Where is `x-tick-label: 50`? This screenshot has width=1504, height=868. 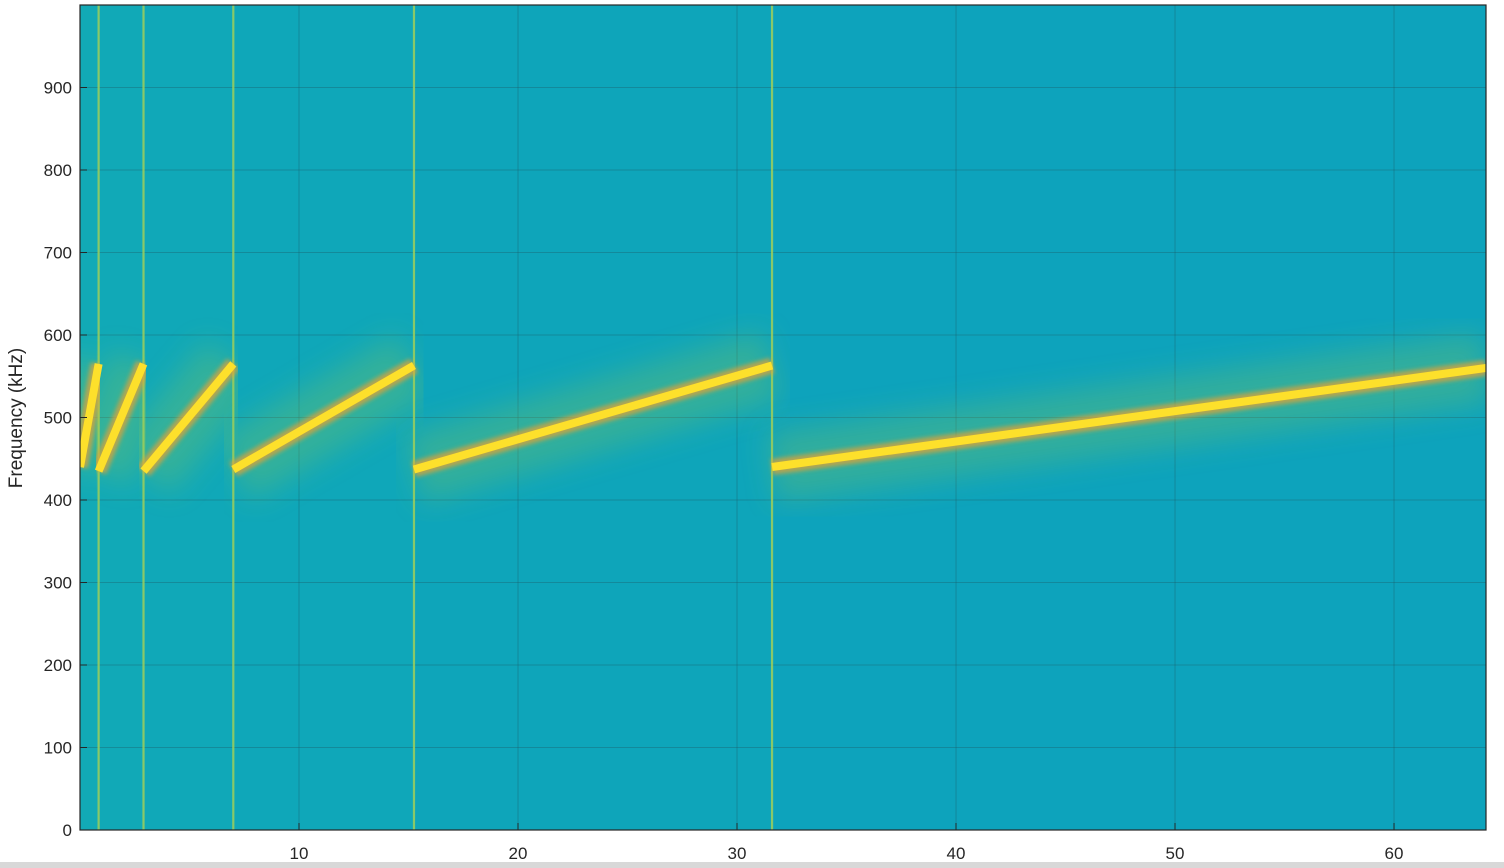
x-tick-label: 50 is located at coordinates (1175, 853).